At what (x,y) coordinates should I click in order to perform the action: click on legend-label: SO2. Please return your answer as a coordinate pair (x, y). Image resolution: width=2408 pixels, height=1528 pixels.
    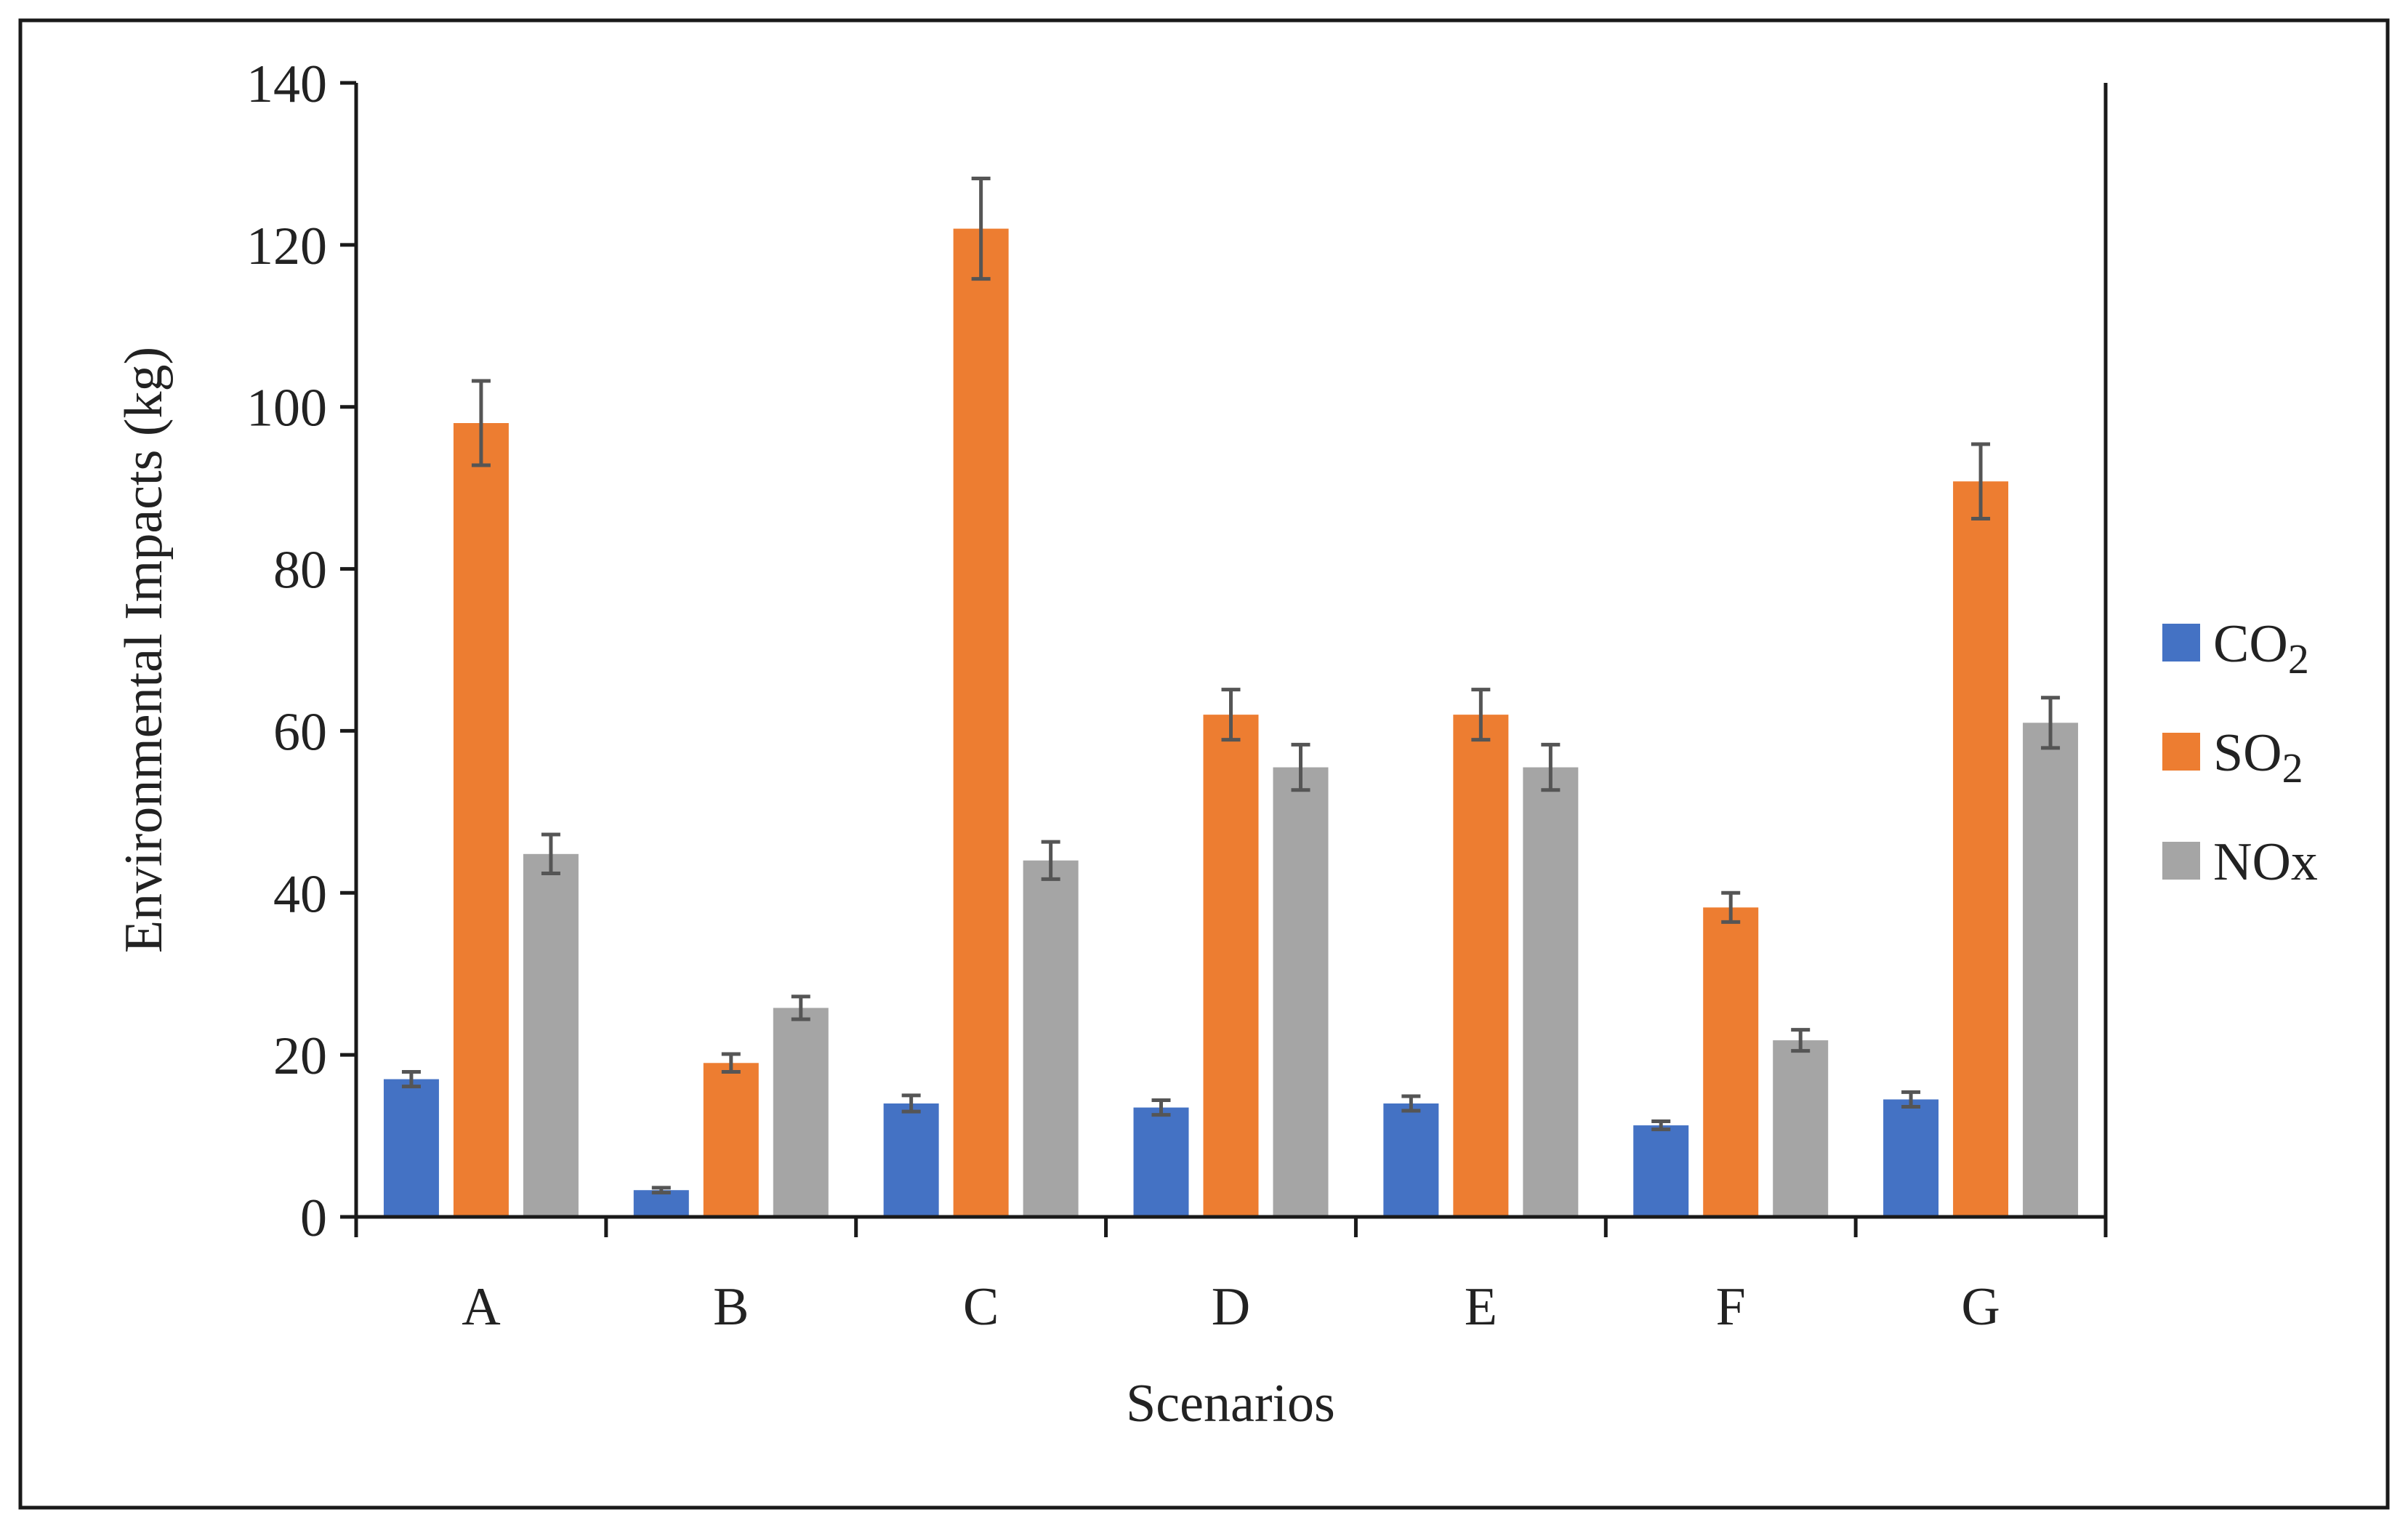
    Looking at the image, I should click on (2258, 757).